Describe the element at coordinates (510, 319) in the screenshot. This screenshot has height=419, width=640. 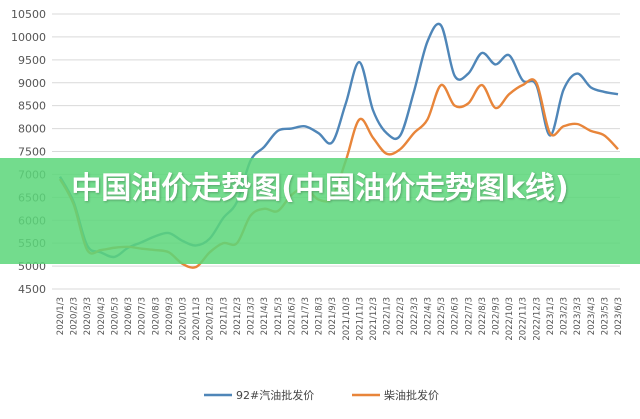
I see `x-tick-label: 2022/10/3` at that location.